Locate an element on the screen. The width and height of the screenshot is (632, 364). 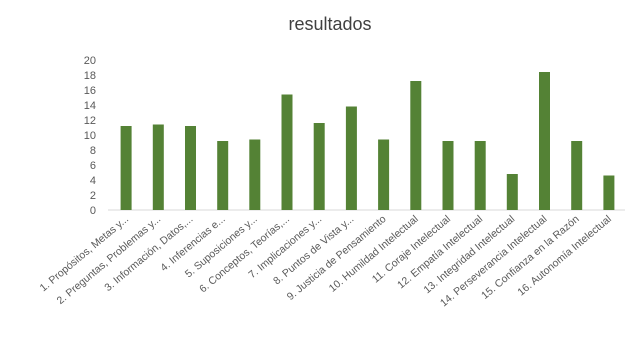
y-tick-label: 0 is located at coordinates (93, 211).